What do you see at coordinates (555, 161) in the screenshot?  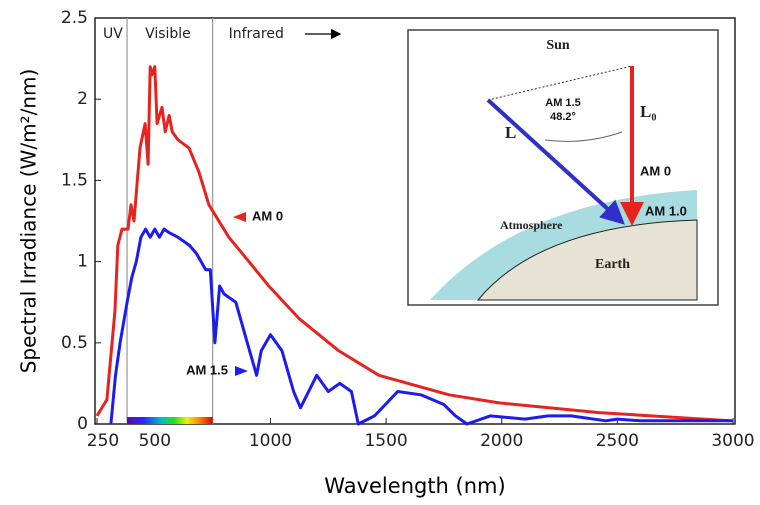 I see `am15-arrow` at bounding box center [555, 161].